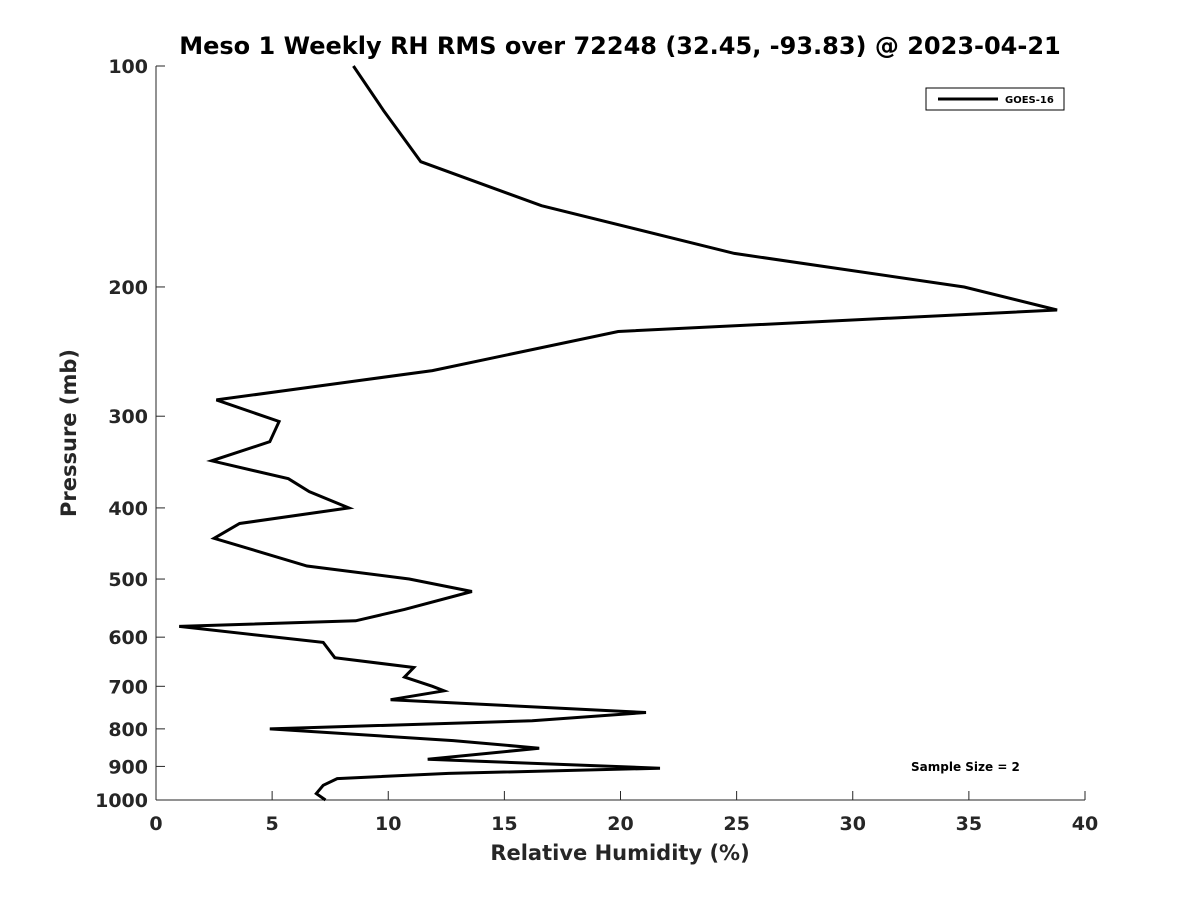 This screenshot has width=1200, height=900. Describe the element at coordinates (128, 417) in the screenshot. I see `y-tick-label: 300` at that location.